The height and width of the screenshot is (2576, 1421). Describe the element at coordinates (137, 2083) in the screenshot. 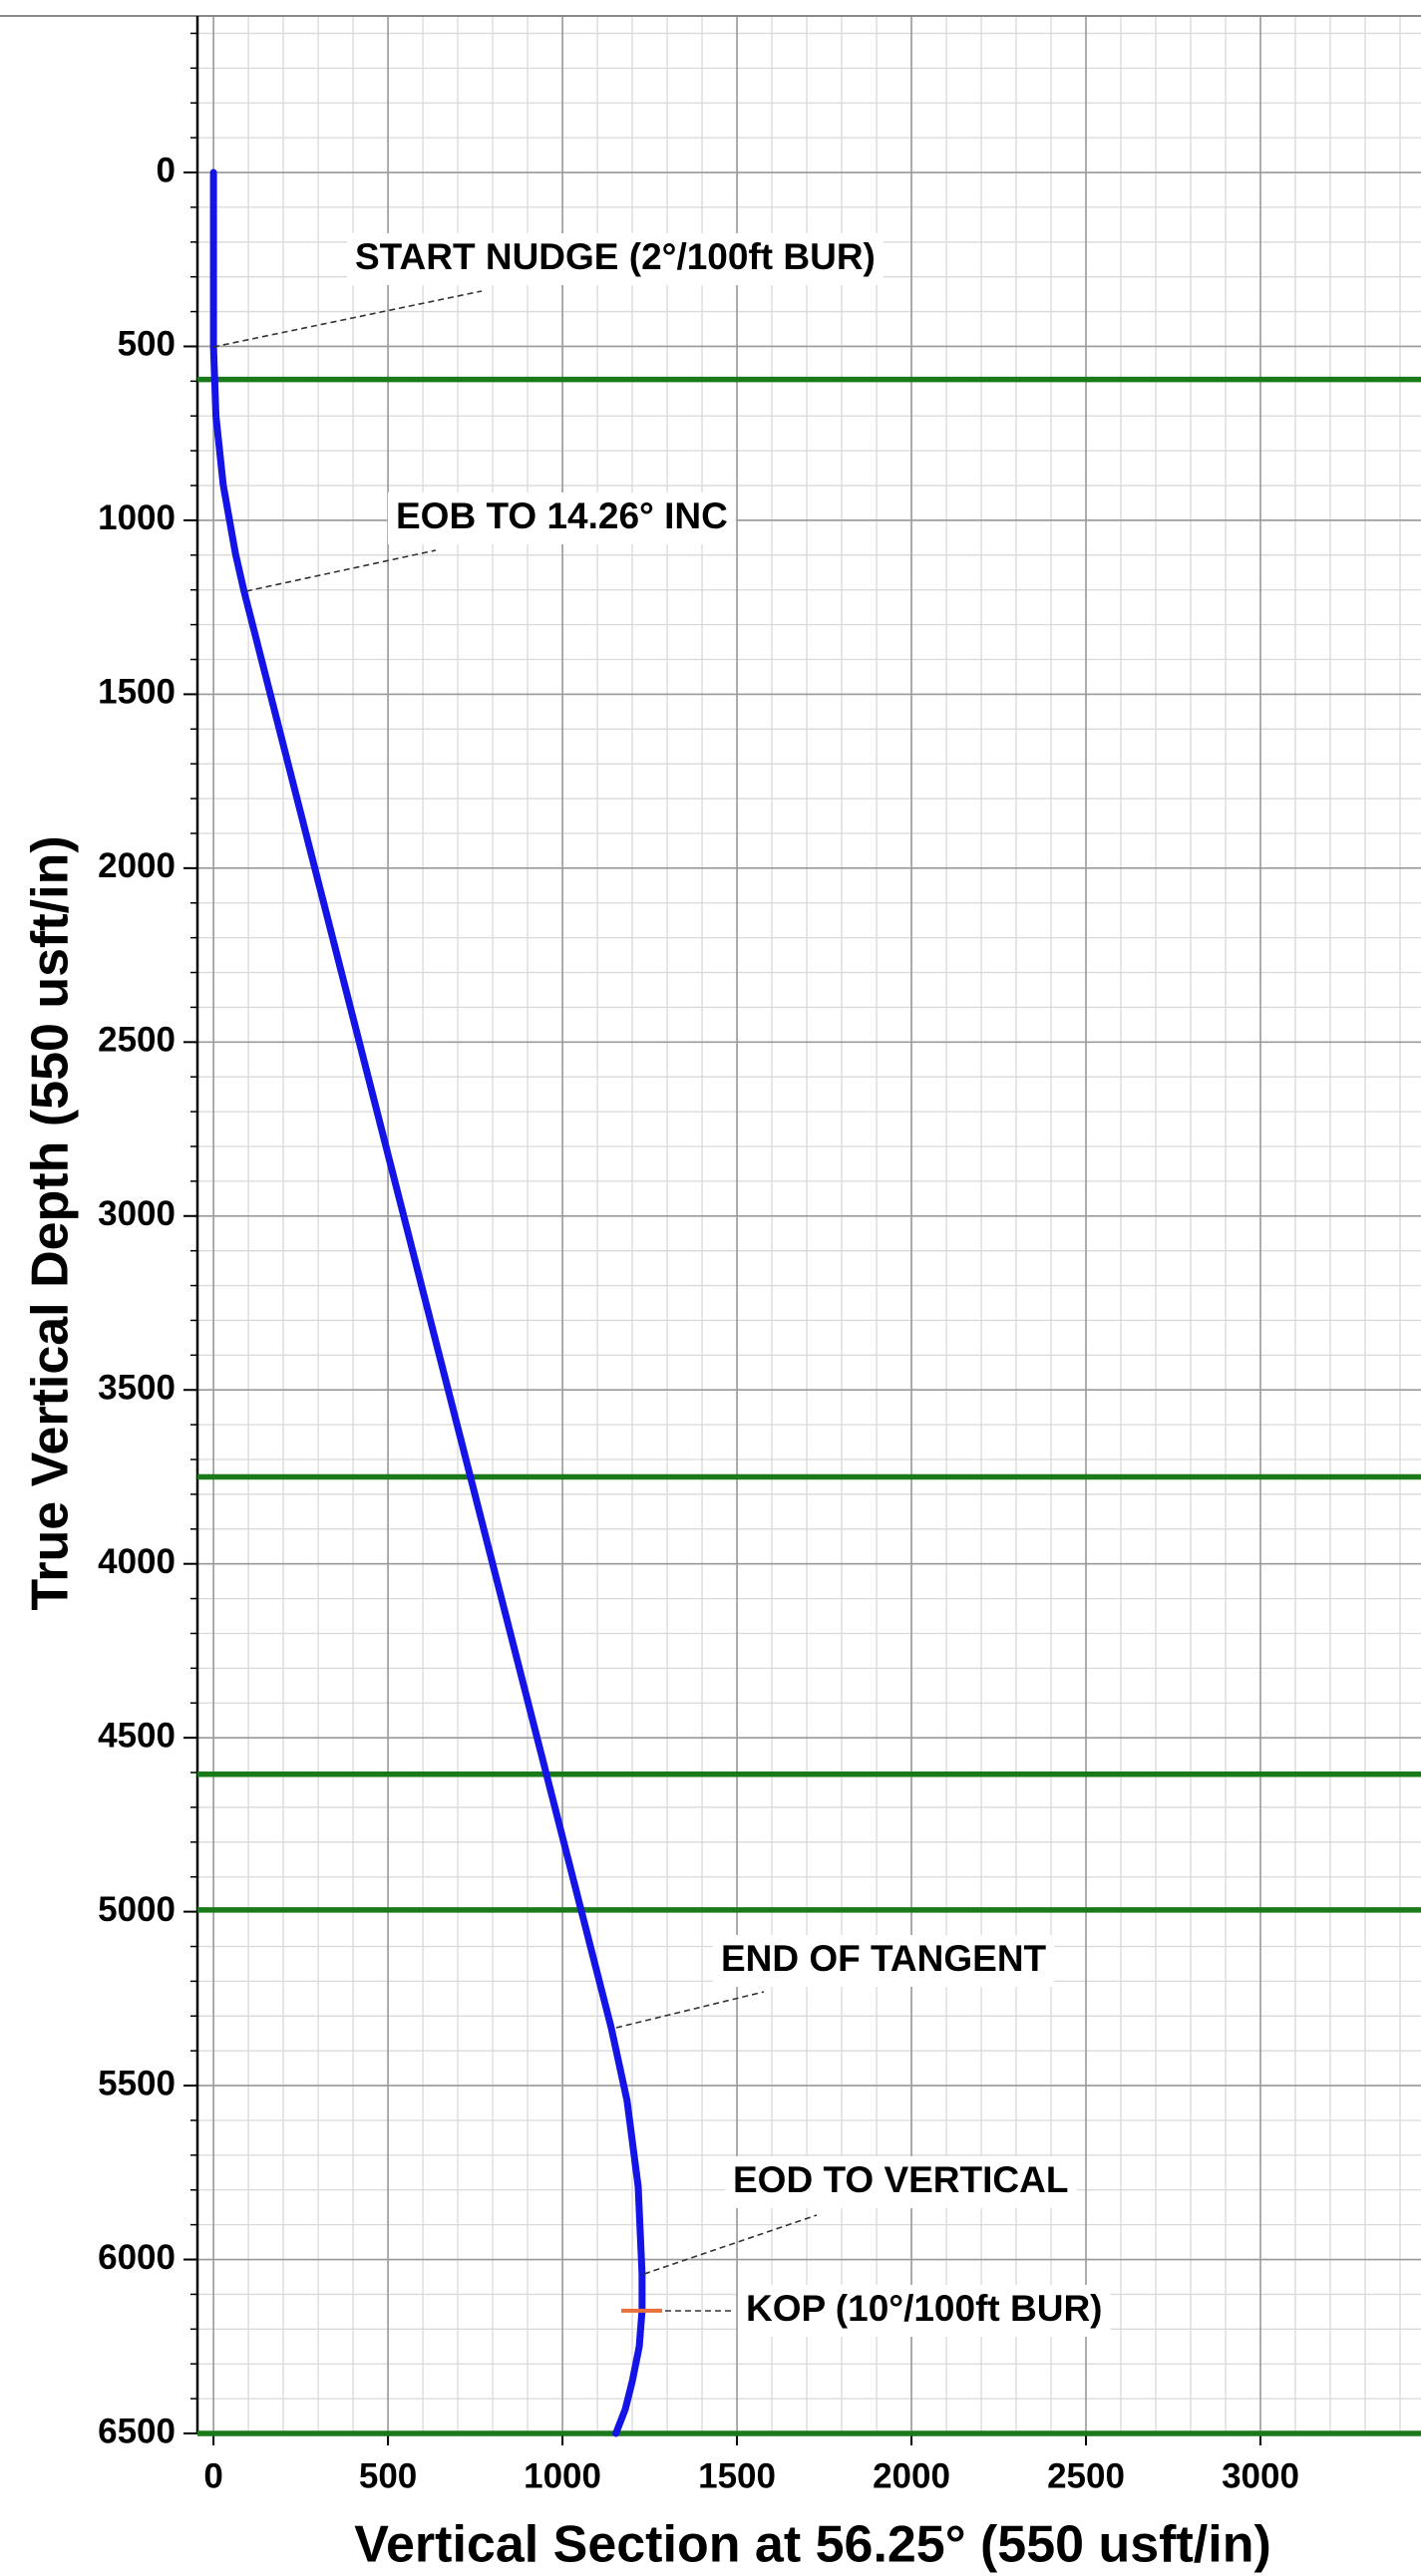

I see `y-tick-label: 5500` at that location.